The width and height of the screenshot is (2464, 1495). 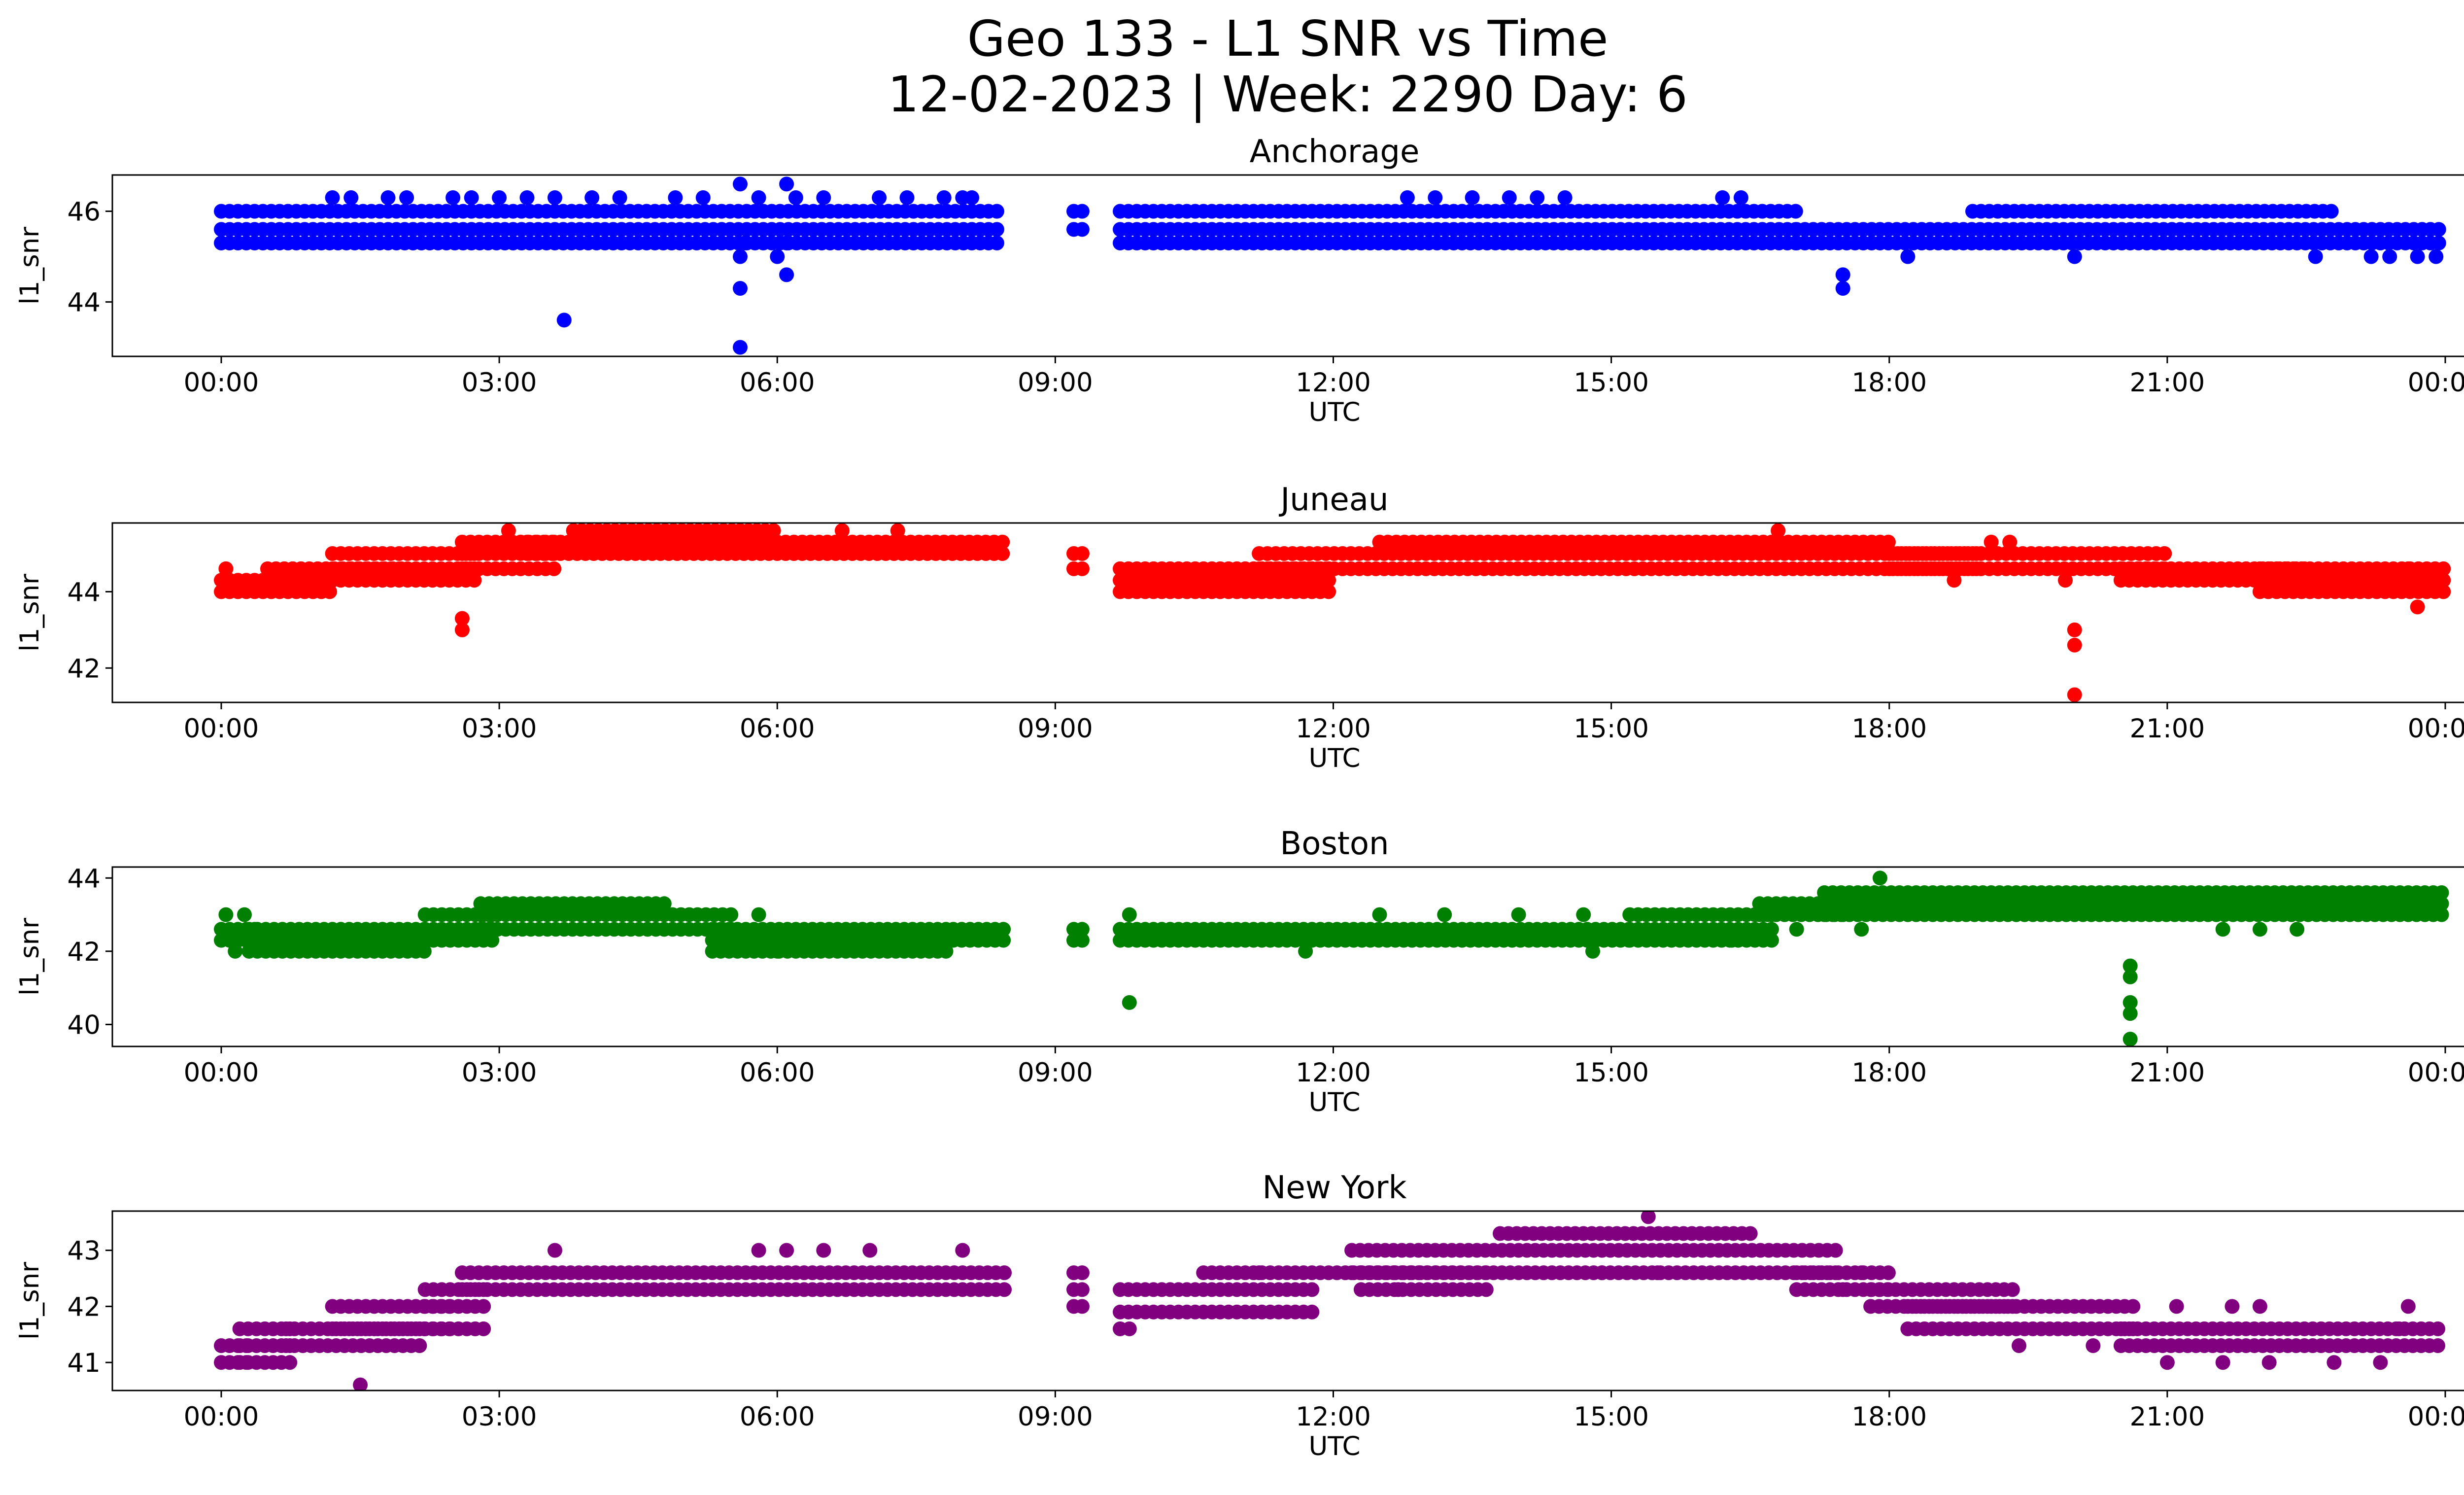 I want to click on y-tick-label: 42, so click(x=84, y=1307).